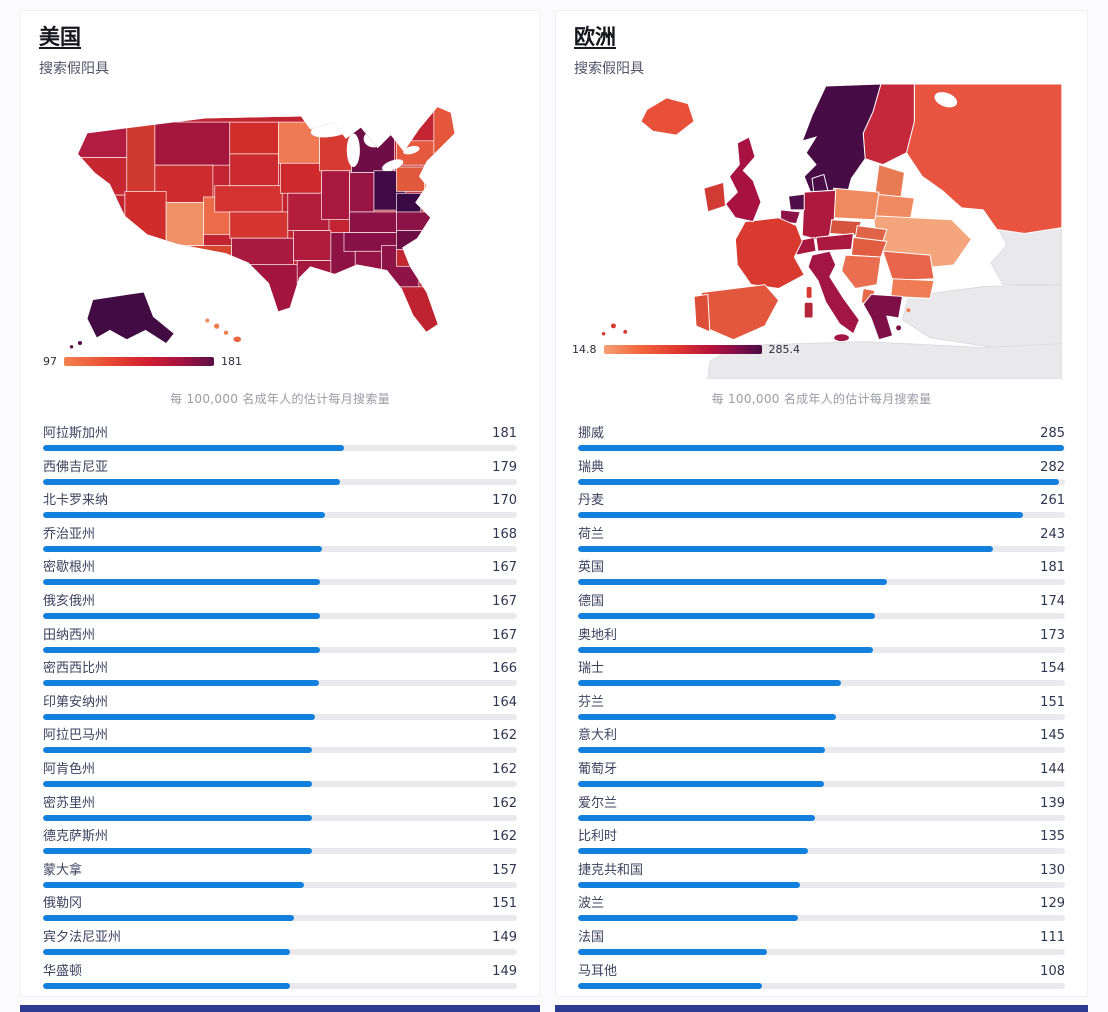 Image resolution: width=1108 pixels, height=1012 pixels. Describe the element at coordinates (591, 904) in the screenshot. I see `item-label: 波兰` at that location.